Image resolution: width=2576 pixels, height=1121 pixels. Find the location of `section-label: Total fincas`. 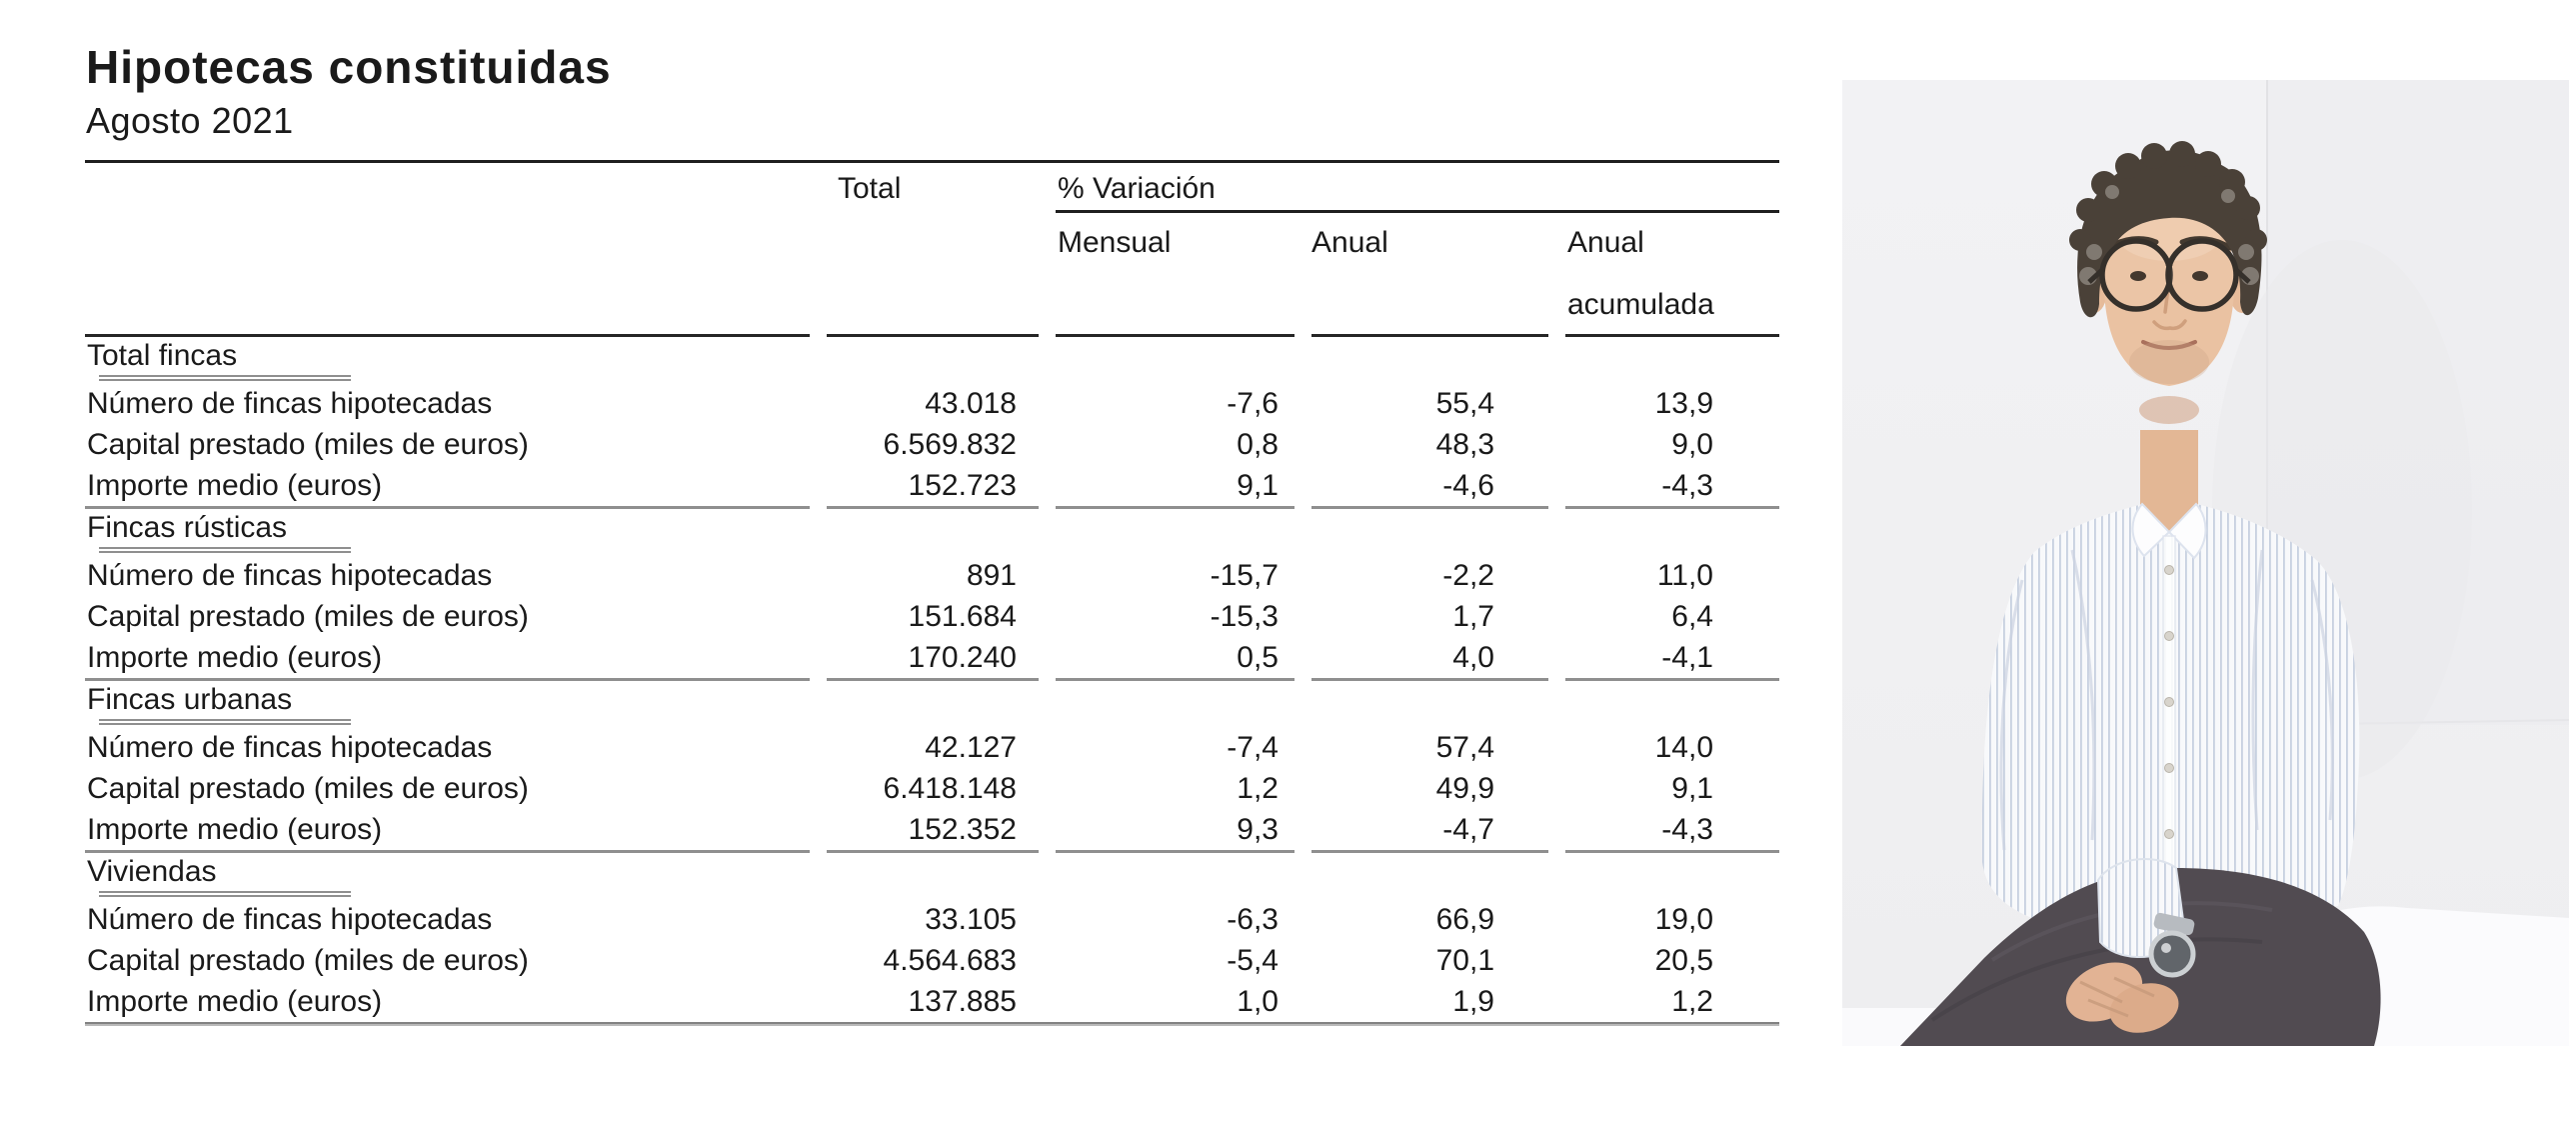

section-label: Total fincas is located at coordinates (162, 355).